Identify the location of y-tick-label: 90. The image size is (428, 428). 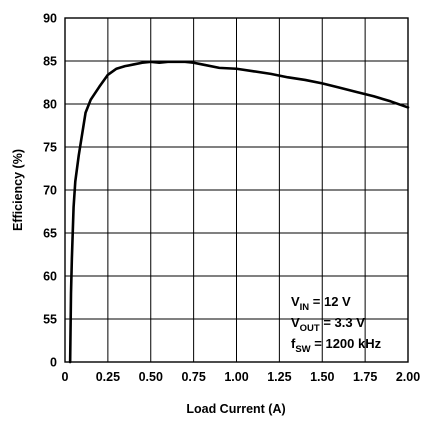
(50, 19).